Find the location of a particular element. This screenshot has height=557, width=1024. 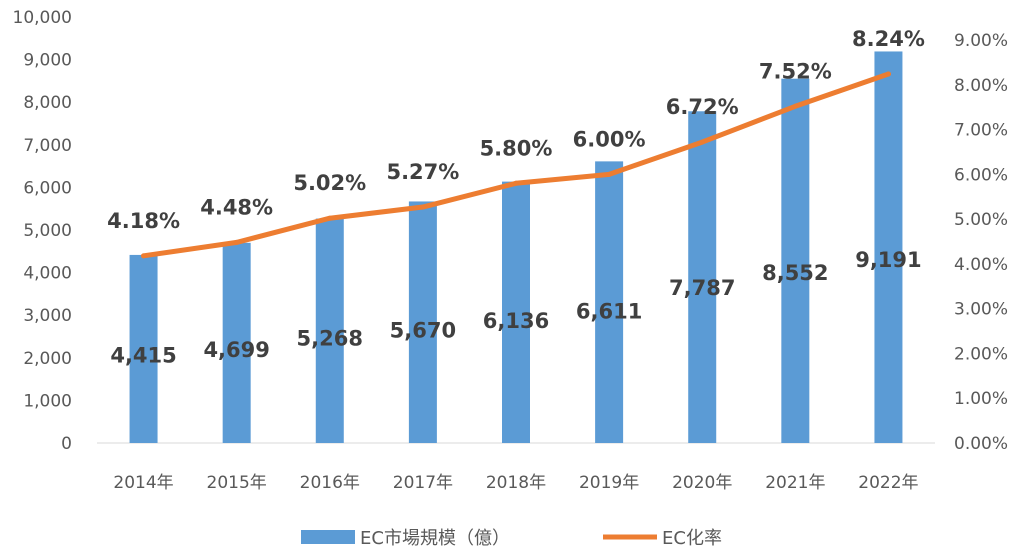

line-data-label: 5.02% is located at coordinates (329, 183).